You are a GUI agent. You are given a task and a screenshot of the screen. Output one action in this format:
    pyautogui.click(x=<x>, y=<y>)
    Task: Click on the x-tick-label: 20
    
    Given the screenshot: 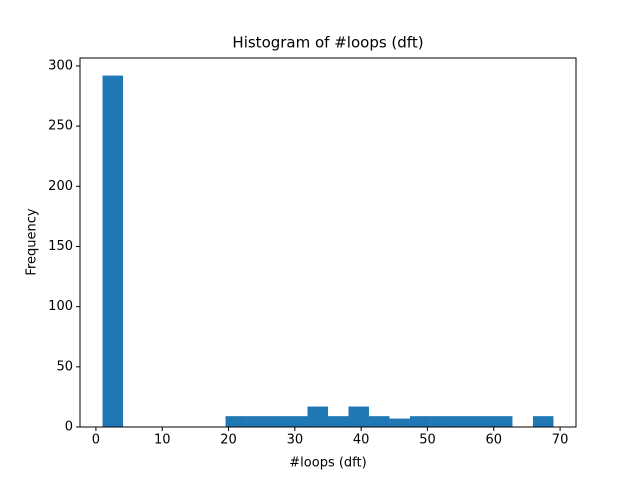 What is the action you would take?
    pyautogui.click(x=228, y=440)
    